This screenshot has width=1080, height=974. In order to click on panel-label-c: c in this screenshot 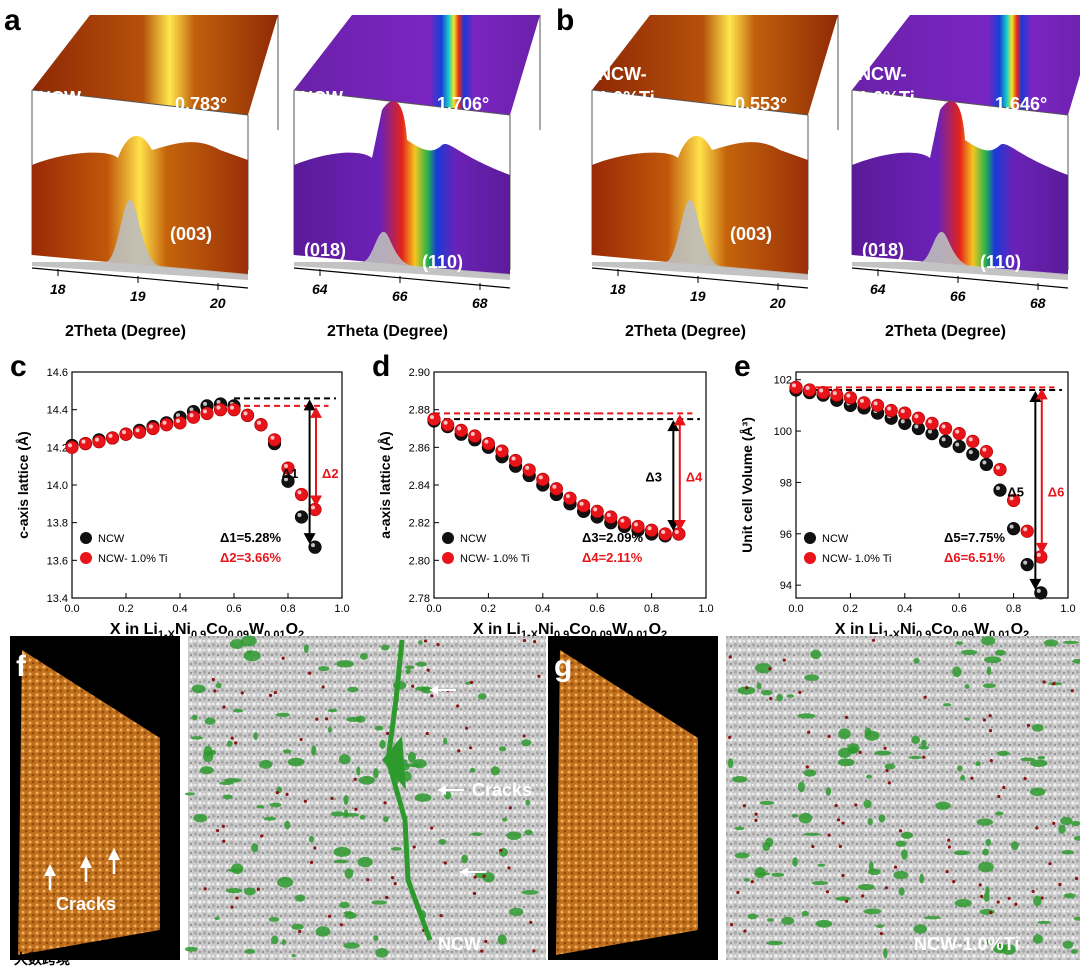, I will do `click(18, 366)`.